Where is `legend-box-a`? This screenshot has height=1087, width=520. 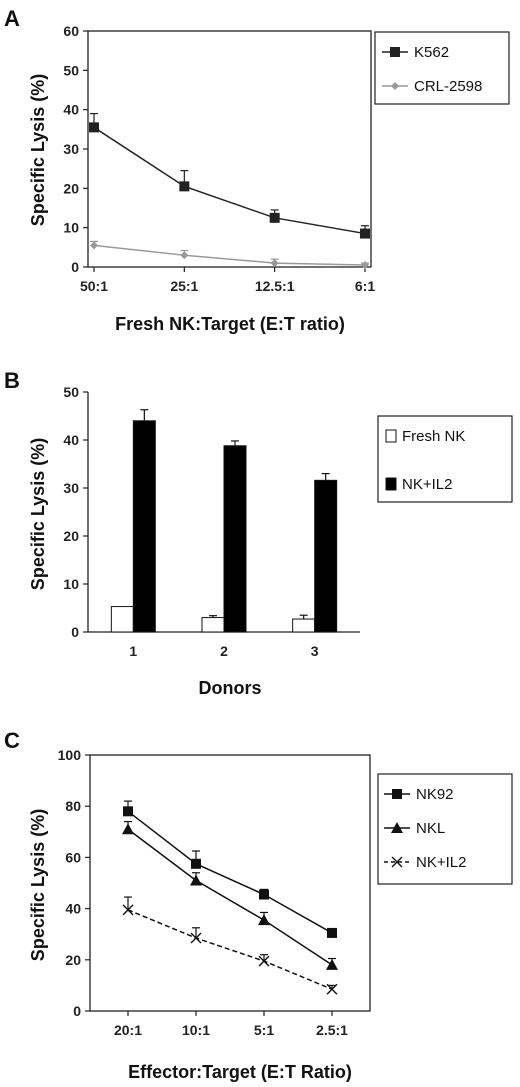
legend-box-a is located at coordinates (442, 68).